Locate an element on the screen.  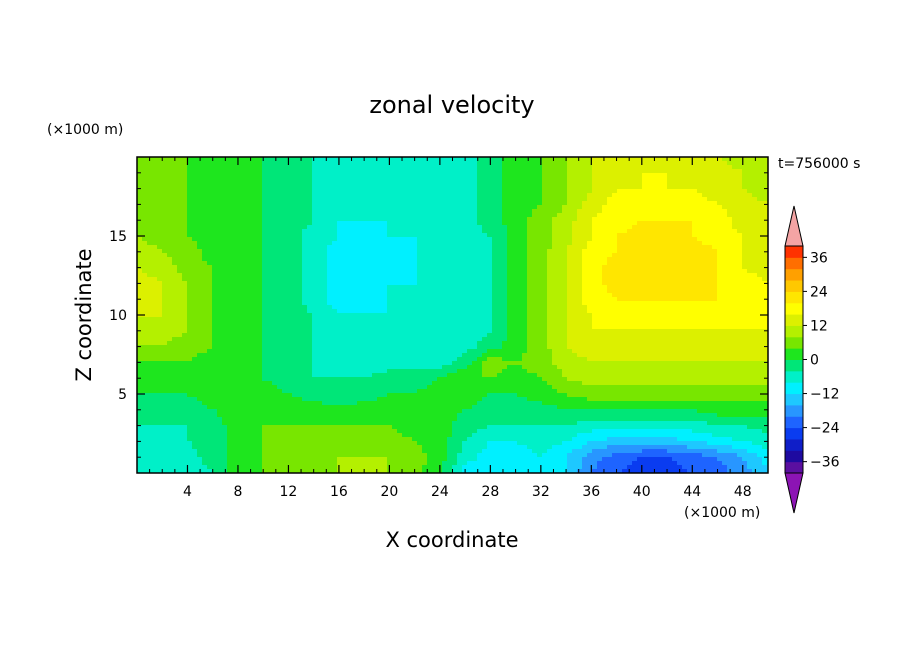
x-tick-label: 36 is located at coordinates (591, 492).